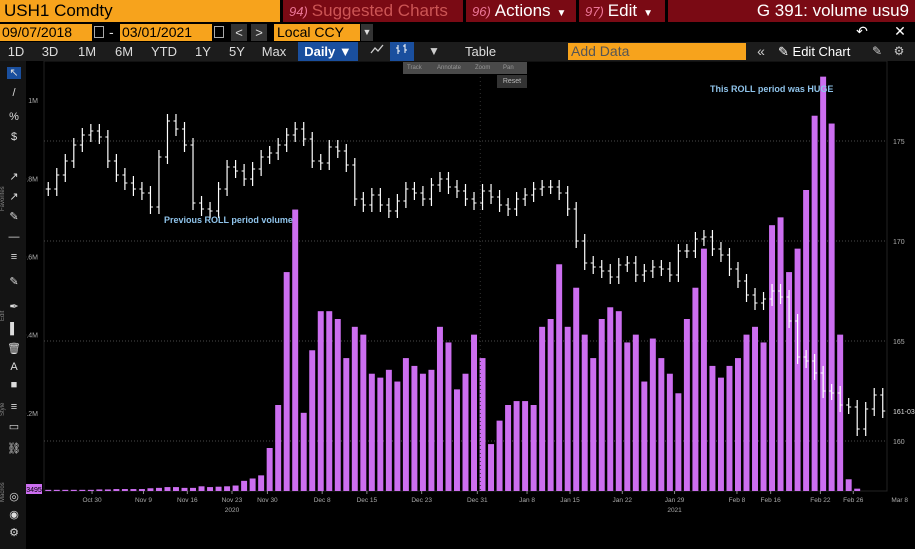 This screenshot has width=915, height=549. Describe the element at coordinates (298, 11) in the screenshot. I see `menu-number: 94)` at that location.